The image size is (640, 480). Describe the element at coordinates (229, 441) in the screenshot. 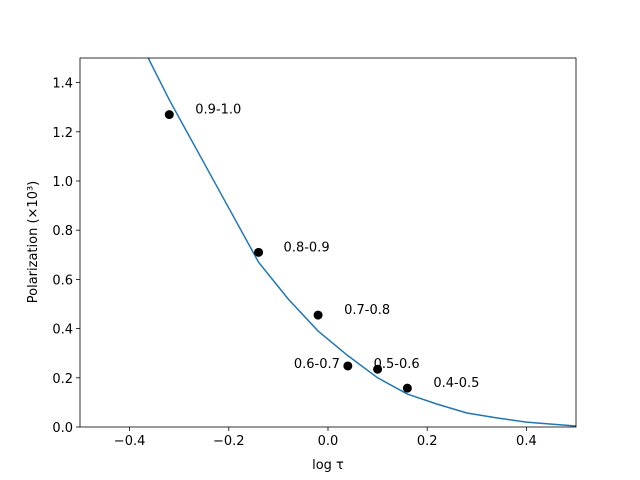

I see `x-tick-label: −0.2` at that location.